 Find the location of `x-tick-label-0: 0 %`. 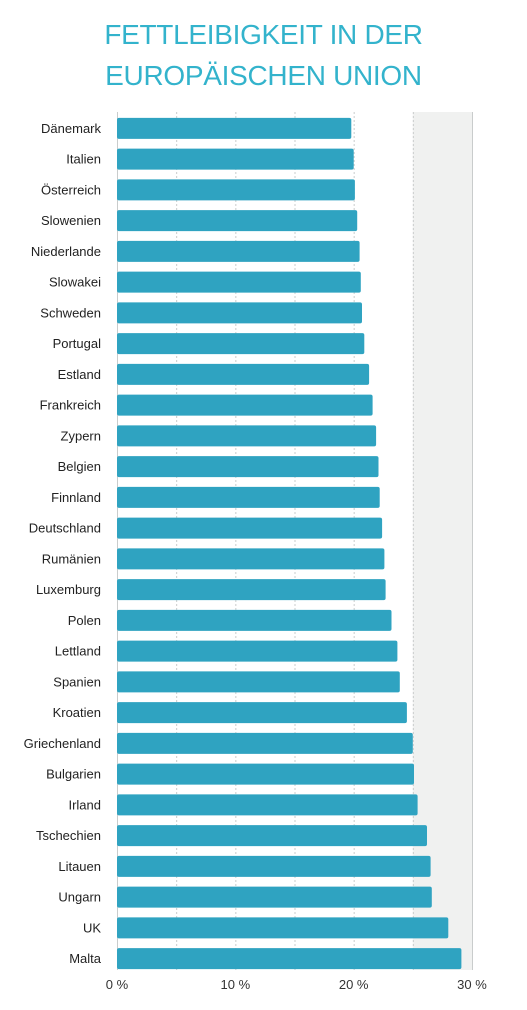

x-tick-label-0: 0 % is located at coordinates (117, 984).